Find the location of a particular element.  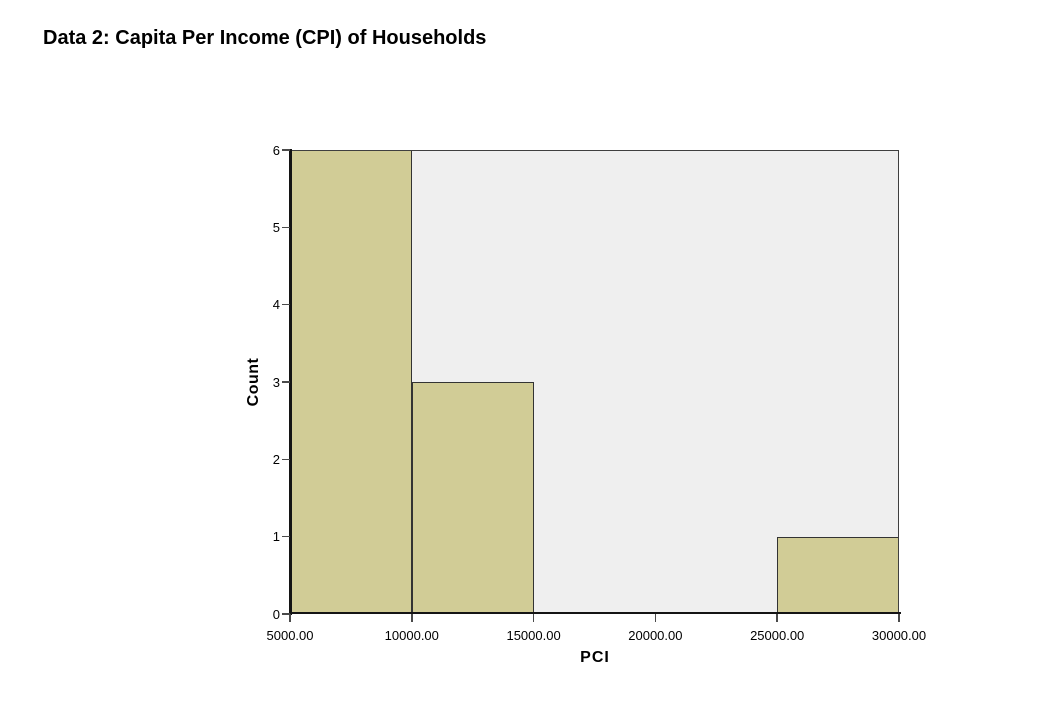

y-axis-tick-label: 4 is located at coordinates (276, 305).